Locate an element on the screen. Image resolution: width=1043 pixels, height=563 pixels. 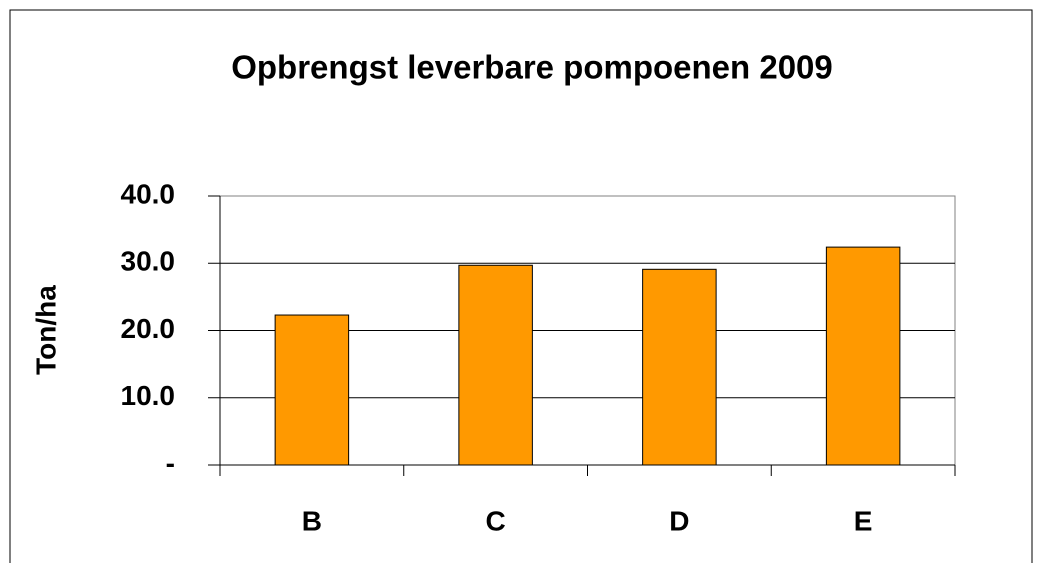
x-tick-label: E is located at coordinates (863, 520).